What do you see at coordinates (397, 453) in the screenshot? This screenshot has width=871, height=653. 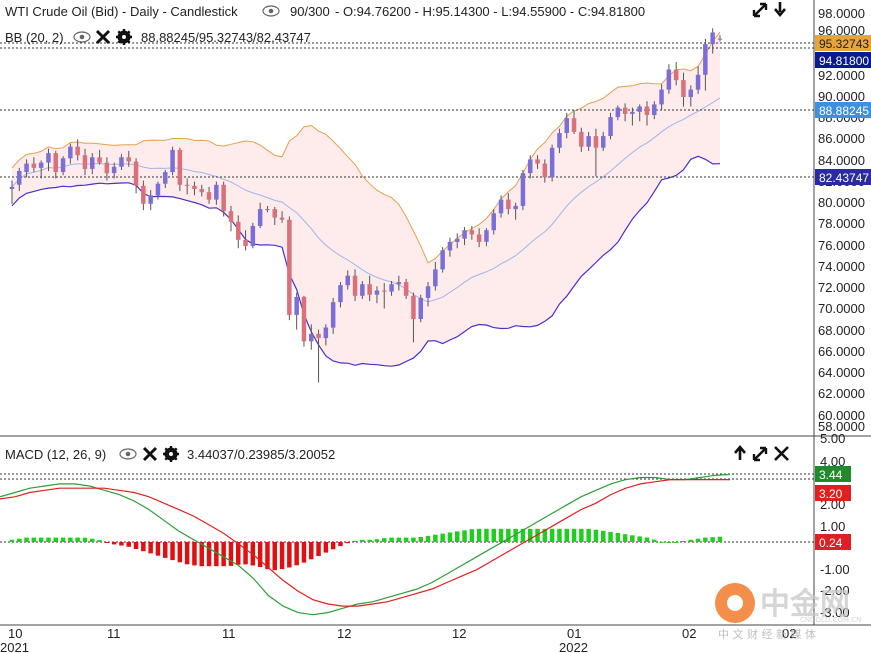 I see `macd-header: MACD (12, 26, 9) 3.44037/0.23985/3.20052` at bounding box center [397, 453].